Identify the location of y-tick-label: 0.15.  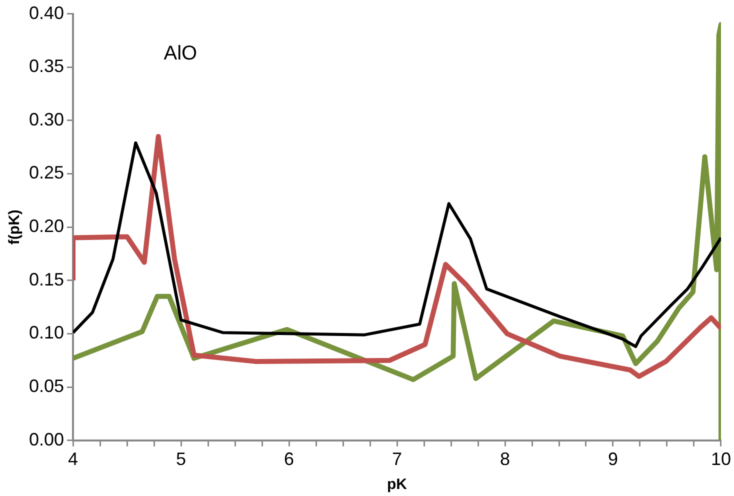
(46, 279).